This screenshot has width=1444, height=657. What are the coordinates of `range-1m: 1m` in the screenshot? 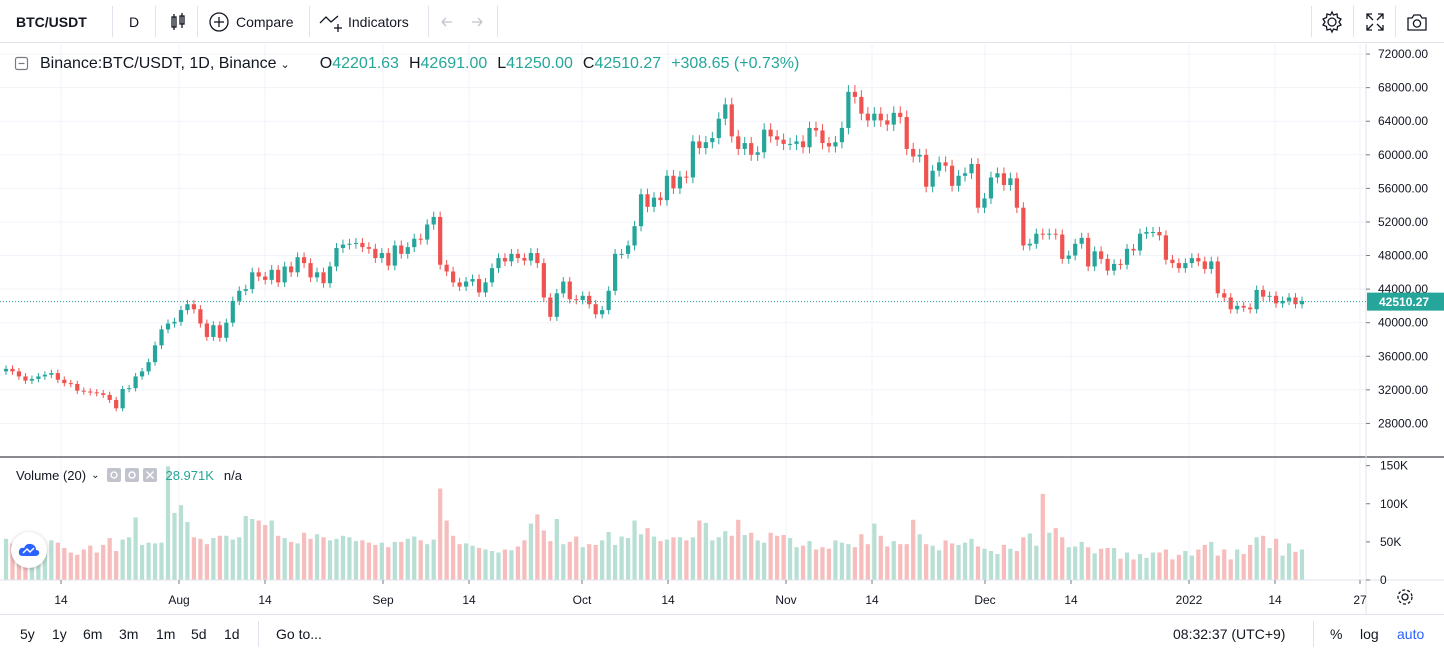 It's located at (166, 634).